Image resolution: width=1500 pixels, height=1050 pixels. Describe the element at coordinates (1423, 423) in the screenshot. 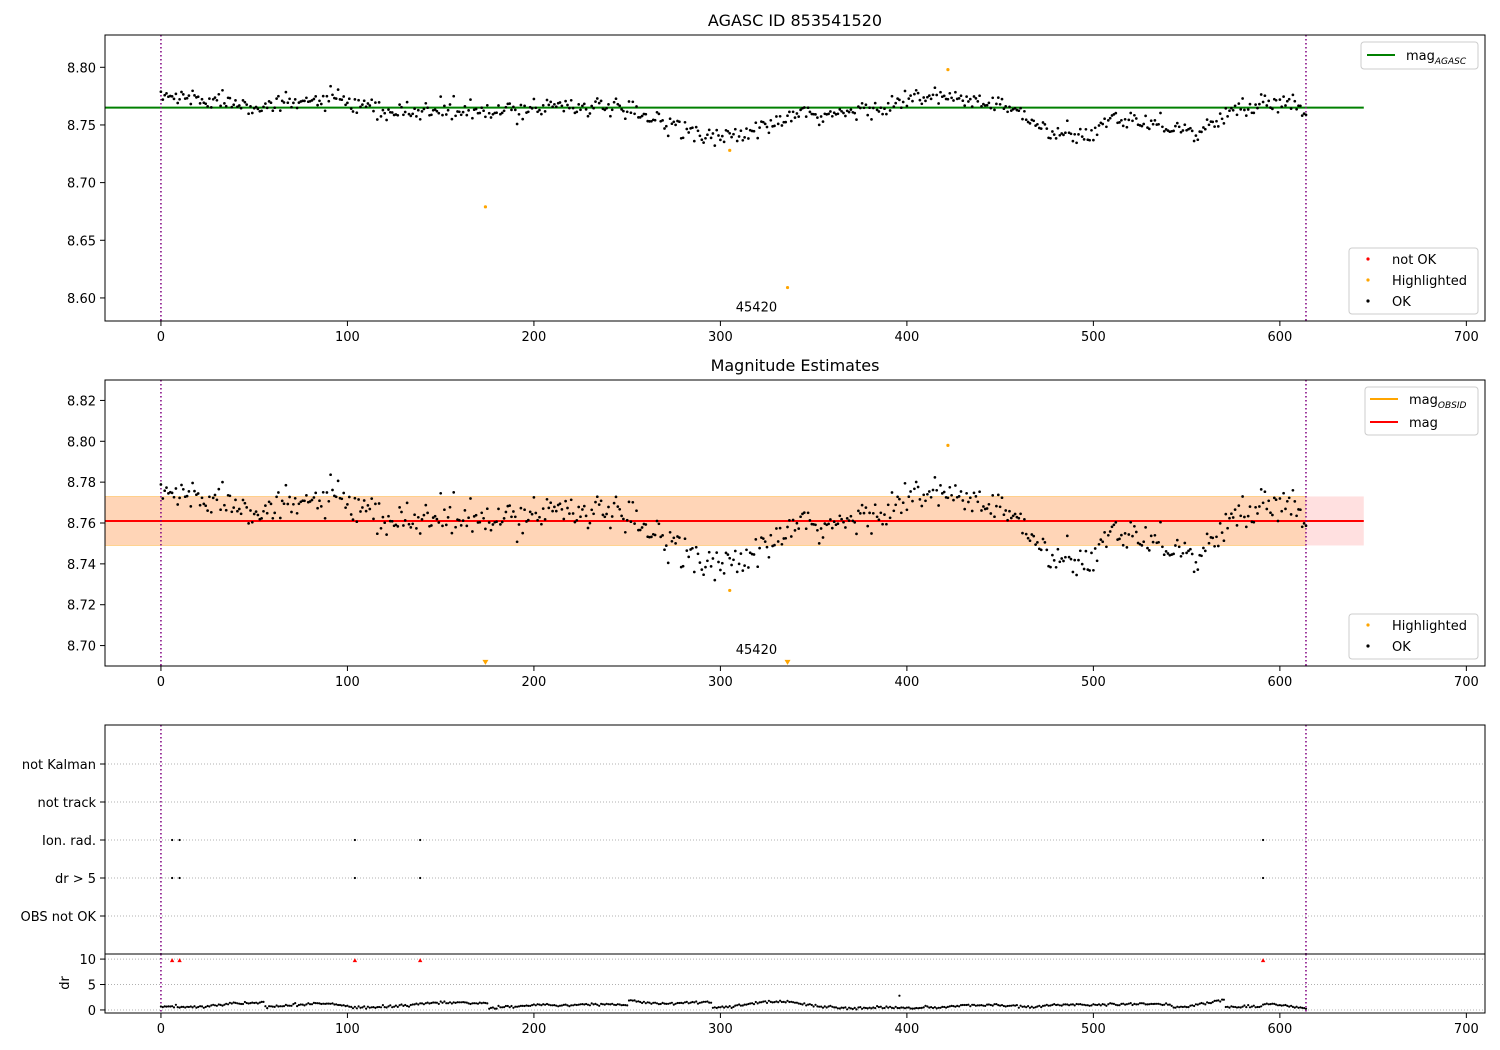

I see `legend-label: mag` at that location.